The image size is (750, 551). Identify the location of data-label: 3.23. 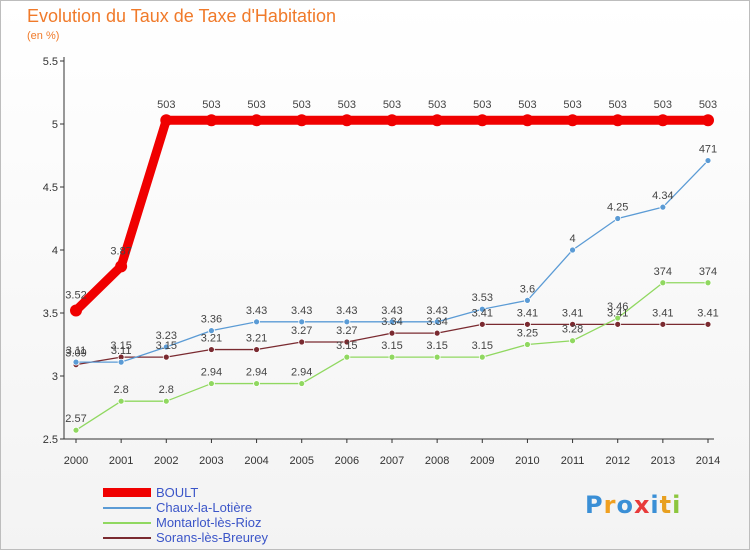
(166, 336).